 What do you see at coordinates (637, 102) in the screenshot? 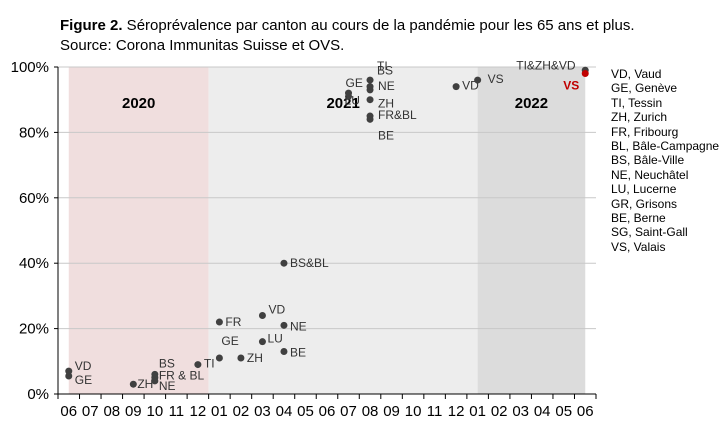
I see `legend-entry: TI, Tessin` at bounding box center [637, 102].